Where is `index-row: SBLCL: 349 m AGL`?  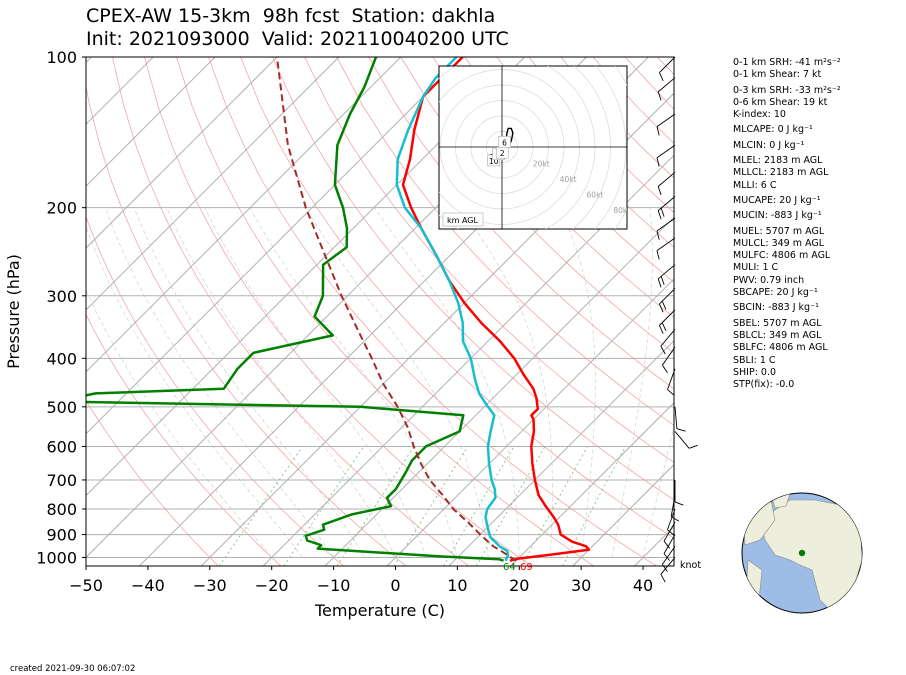 index-row: SBLCL: 349 m AGL is located at coordinates (777, 335).